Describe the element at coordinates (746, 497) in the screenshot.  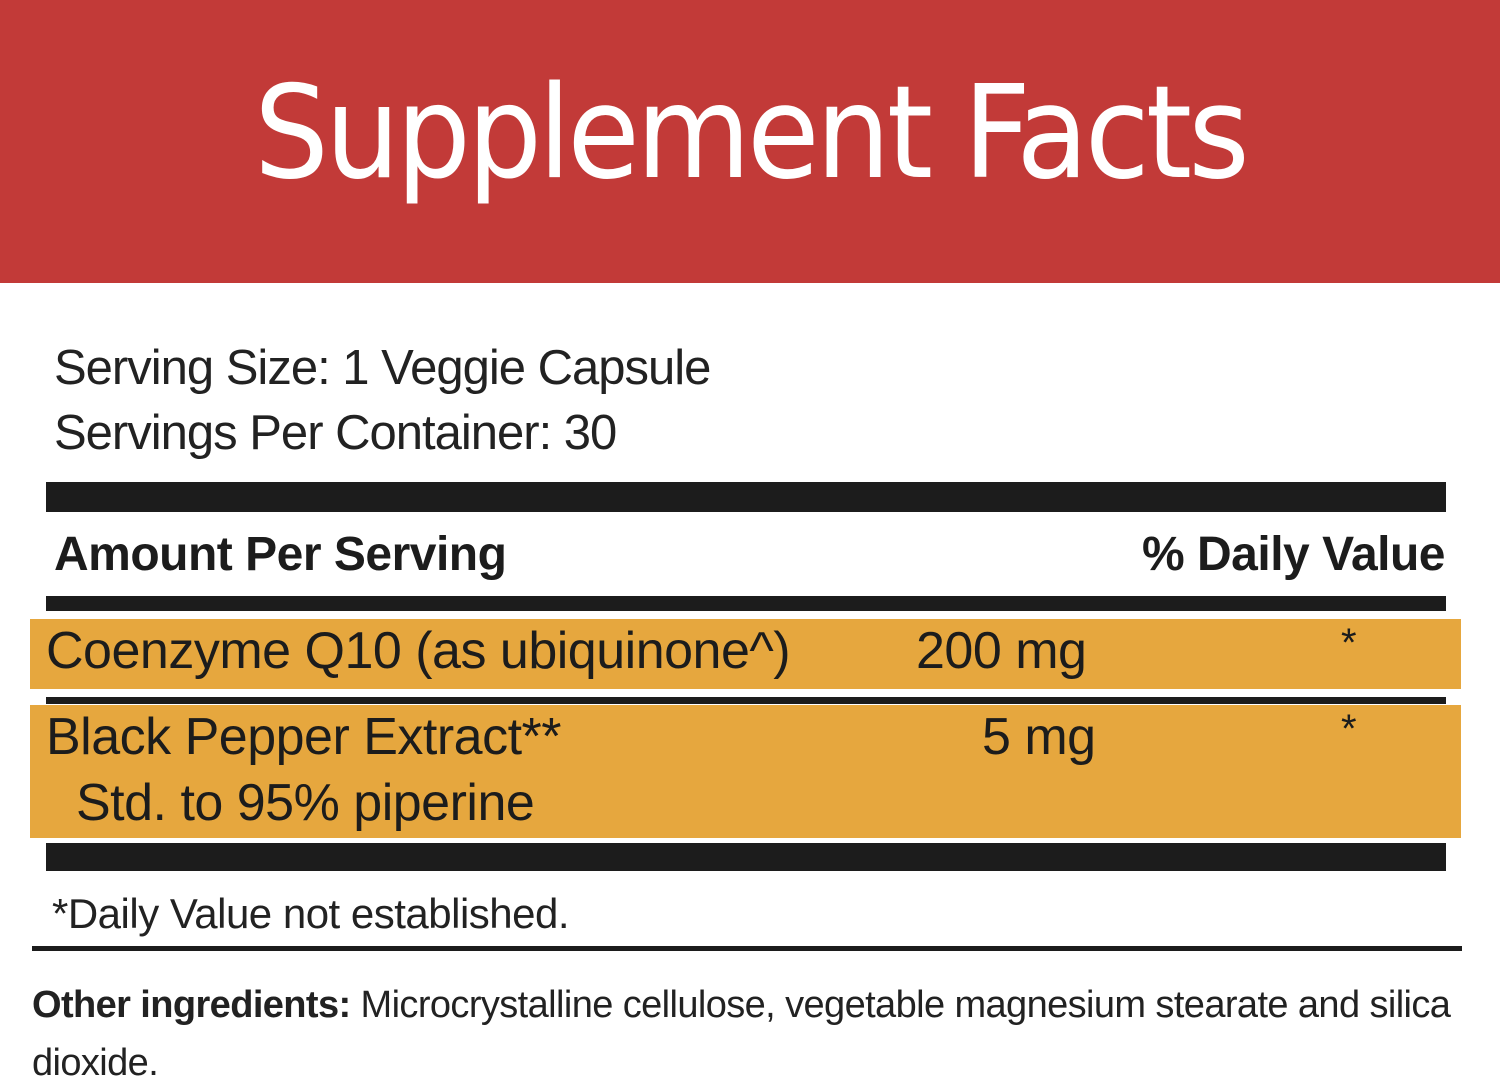
I see `thick-divider-top` at that location.